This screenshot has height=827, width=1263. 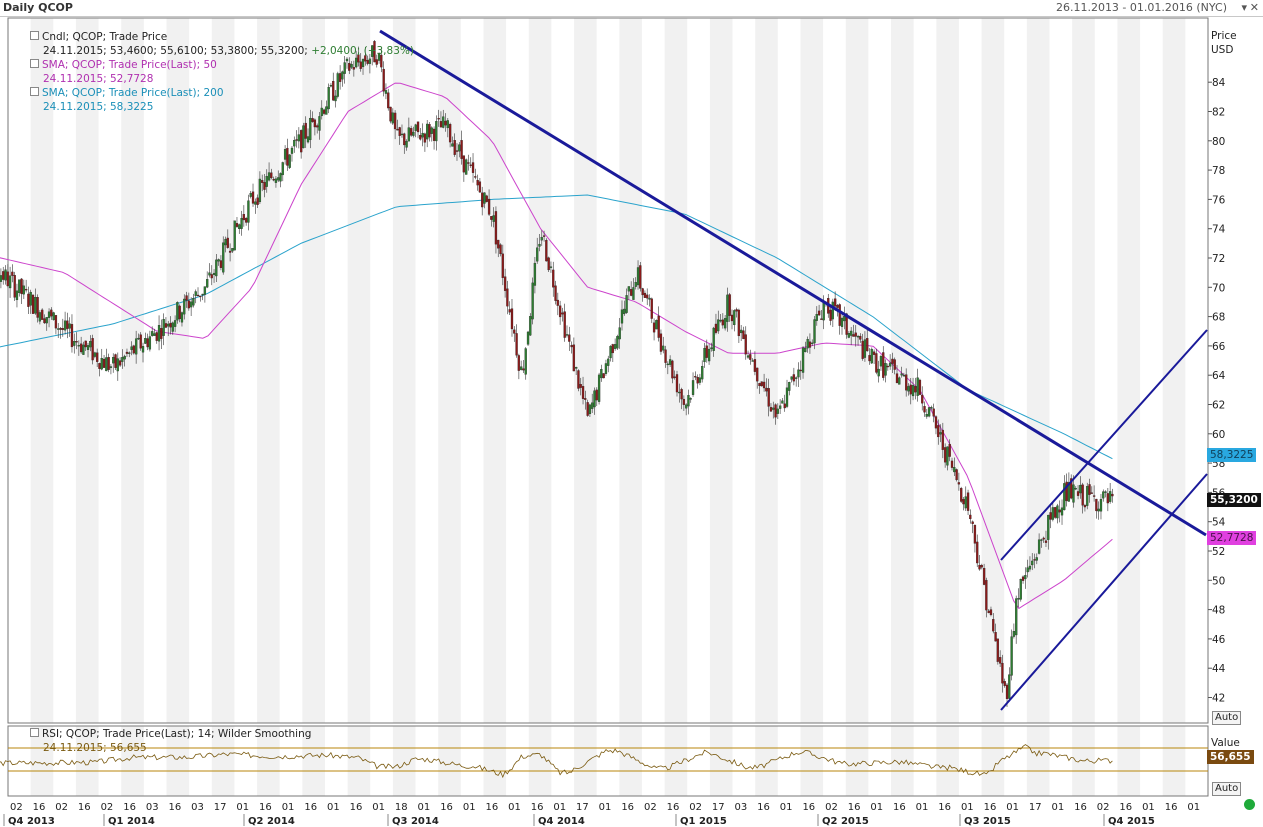 I want to click on rsi-layer, so click(x=604, y=761).